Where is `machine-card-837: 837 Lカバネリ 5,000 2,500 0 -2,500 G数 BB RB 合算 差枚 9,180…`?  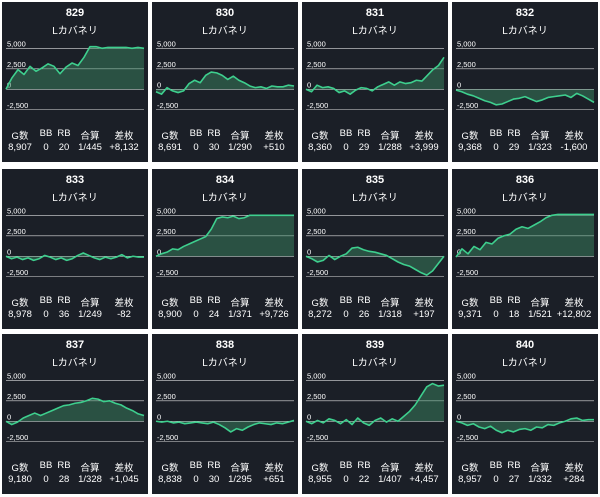 machine-card-837: 837 Lカバネリ 5,000 2,500 0 -2,500 G数 BB RB 合算 差枚 9,180… is located at coordinates (75, 414).